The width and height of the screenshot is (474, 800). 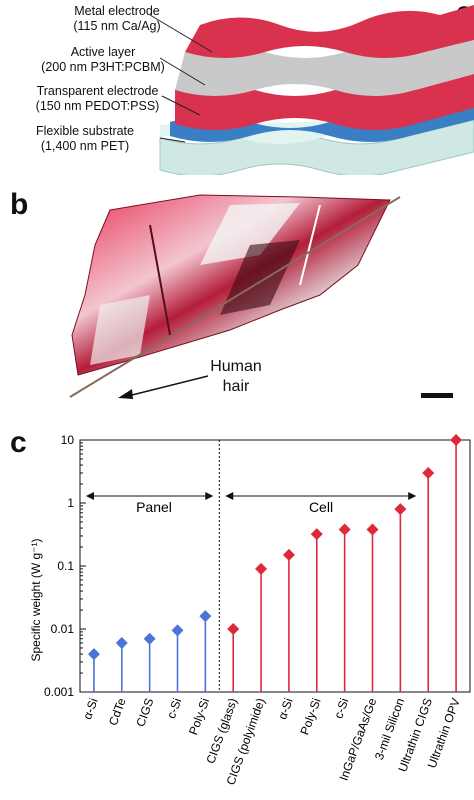 What do you see at coordinates (97, 91) in the screenshot?
I see `layer-name: Transparent electrode` at bounding box center [97, 91].